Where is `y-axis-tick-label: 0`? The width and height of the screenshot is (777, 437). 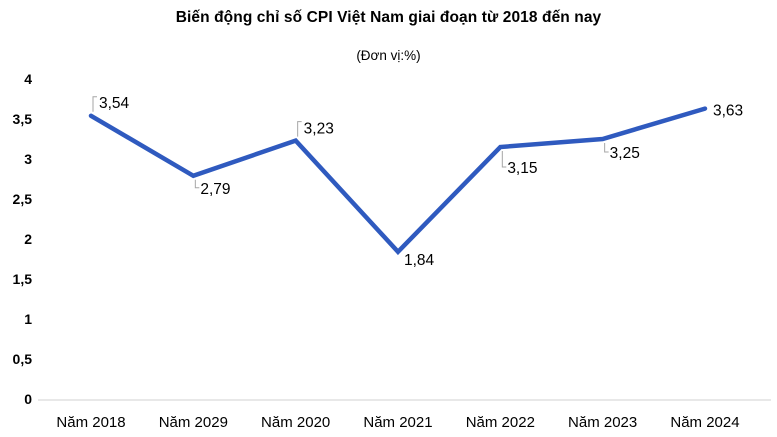
y-axis-tick-label: 0 is located at coordinates (28, 399).